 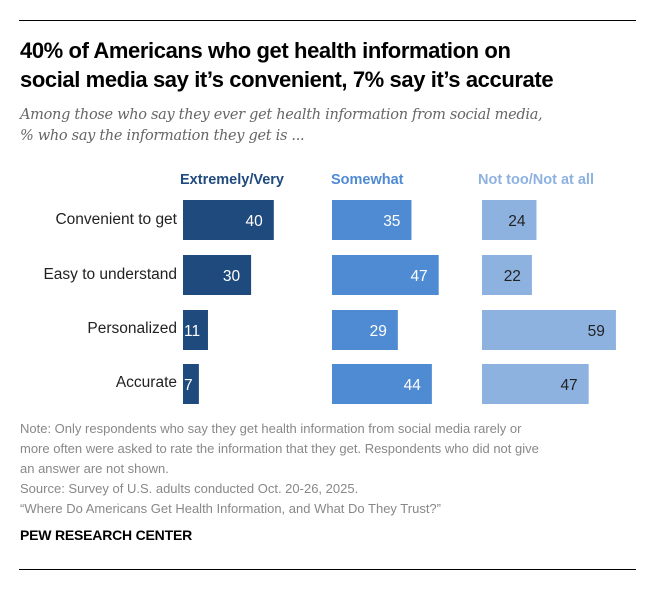 I want to click on data-label: 40, so click(x=255, y=221).